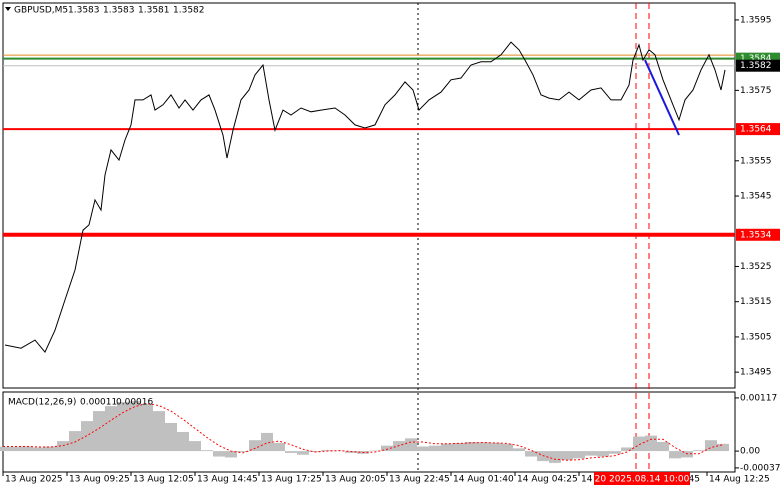 The width and height of the screenshot is (781, 489). I want to click on trend-line, so click(662, 97).